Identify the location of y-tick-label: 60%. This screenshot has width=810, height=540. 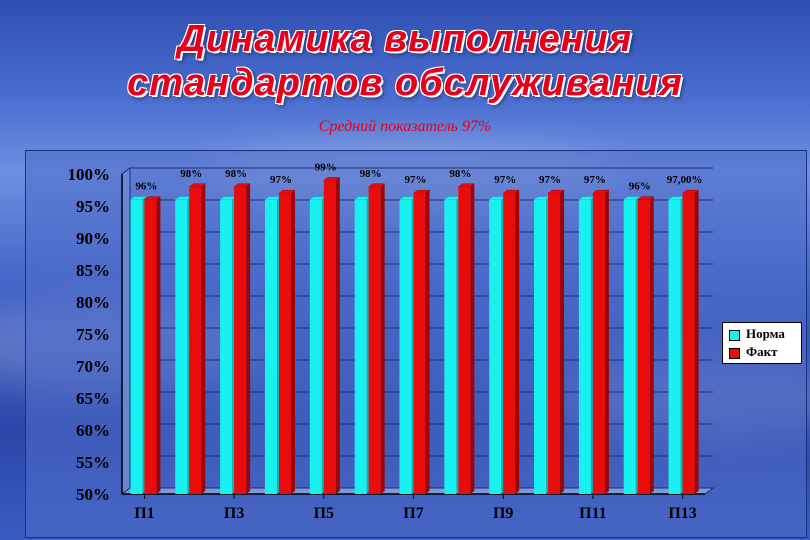
(93, 430).